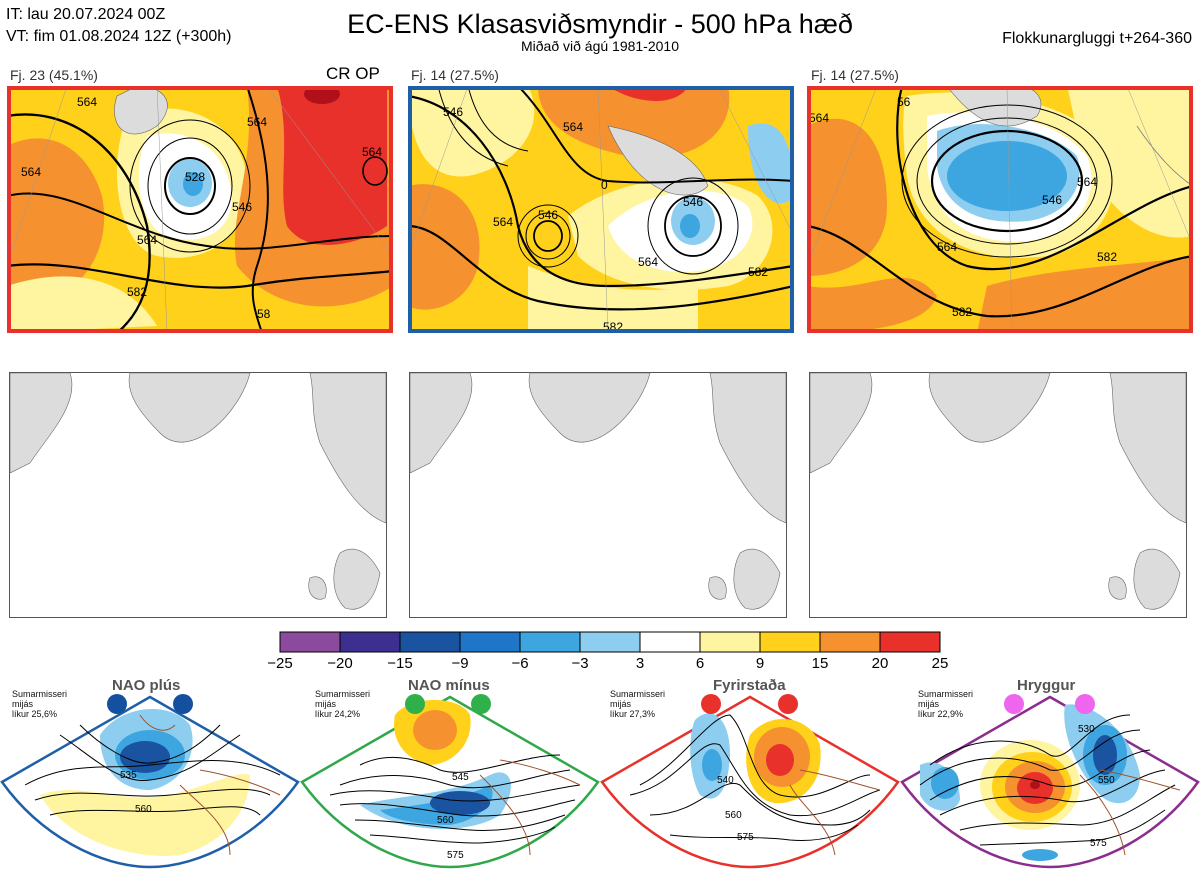 The height and width of the screenshot is (871, 1200). Describe the element at coordinates (460, 777) in the screenshot. I see `contour-label: 545` at that location.